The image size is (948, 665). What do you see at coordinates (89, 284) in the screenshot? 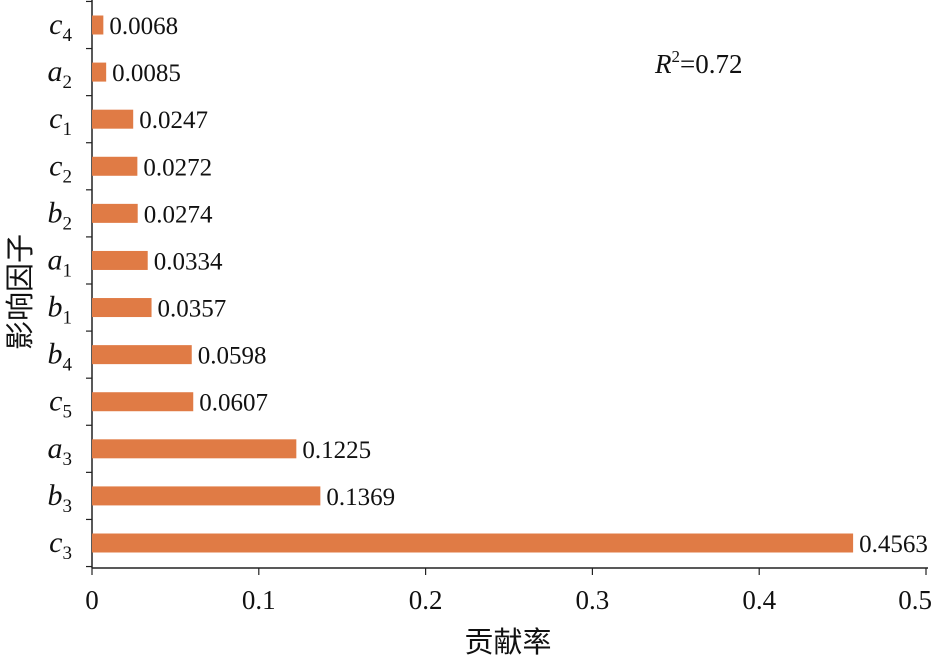
I see `y-axis-ticks` at bounding box center [89, 284].